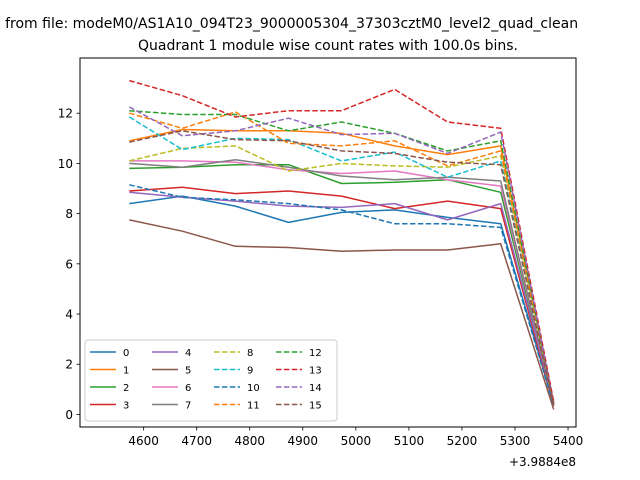 This screenshot has width=640, height=480. I want to click on legend-label-12: 12, so click(315, 353).